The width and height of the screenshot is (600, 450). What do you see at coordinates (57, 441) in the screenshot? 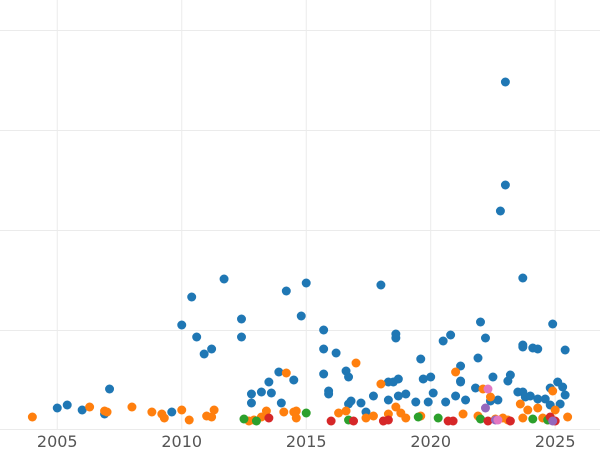
I see `x-tick-label: 2005` at bounding box center [57, 441].